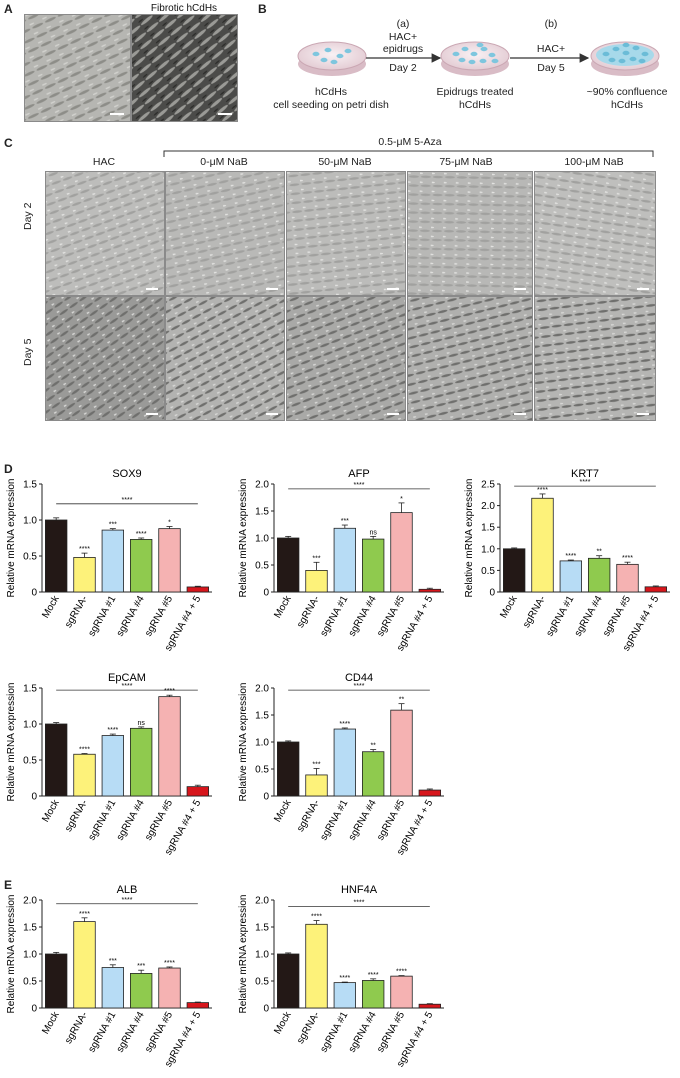 The width and height of the screenshot is (680, 1078). I want to click on fibrotic-hcdhs-micrograph, so click(184, 68).